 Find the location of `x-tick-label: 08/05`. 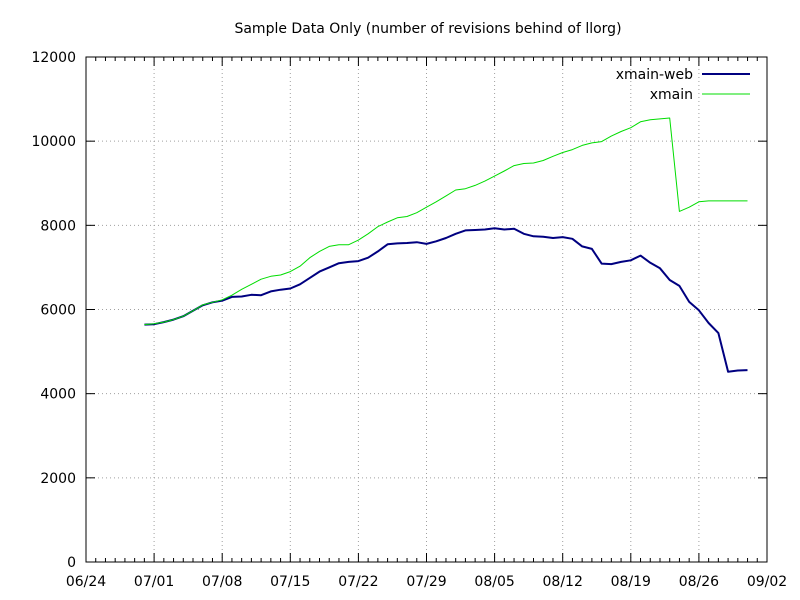

x-tick-label: 08/05 is located at coordinates (494, 582).